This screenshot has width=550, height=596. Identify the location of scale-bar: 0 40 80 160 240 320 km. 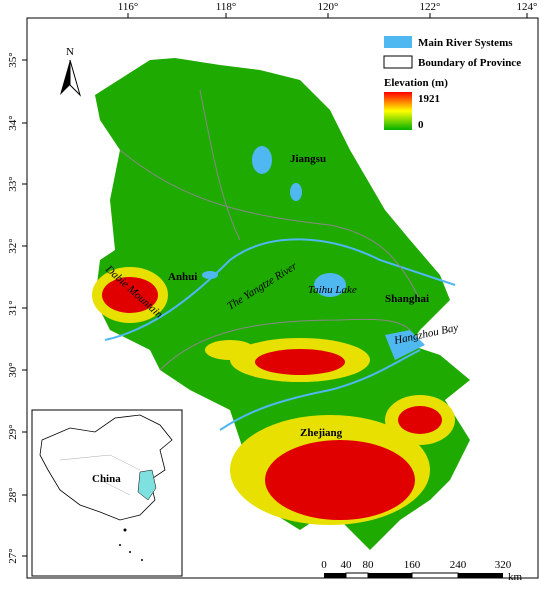
(421, 571).